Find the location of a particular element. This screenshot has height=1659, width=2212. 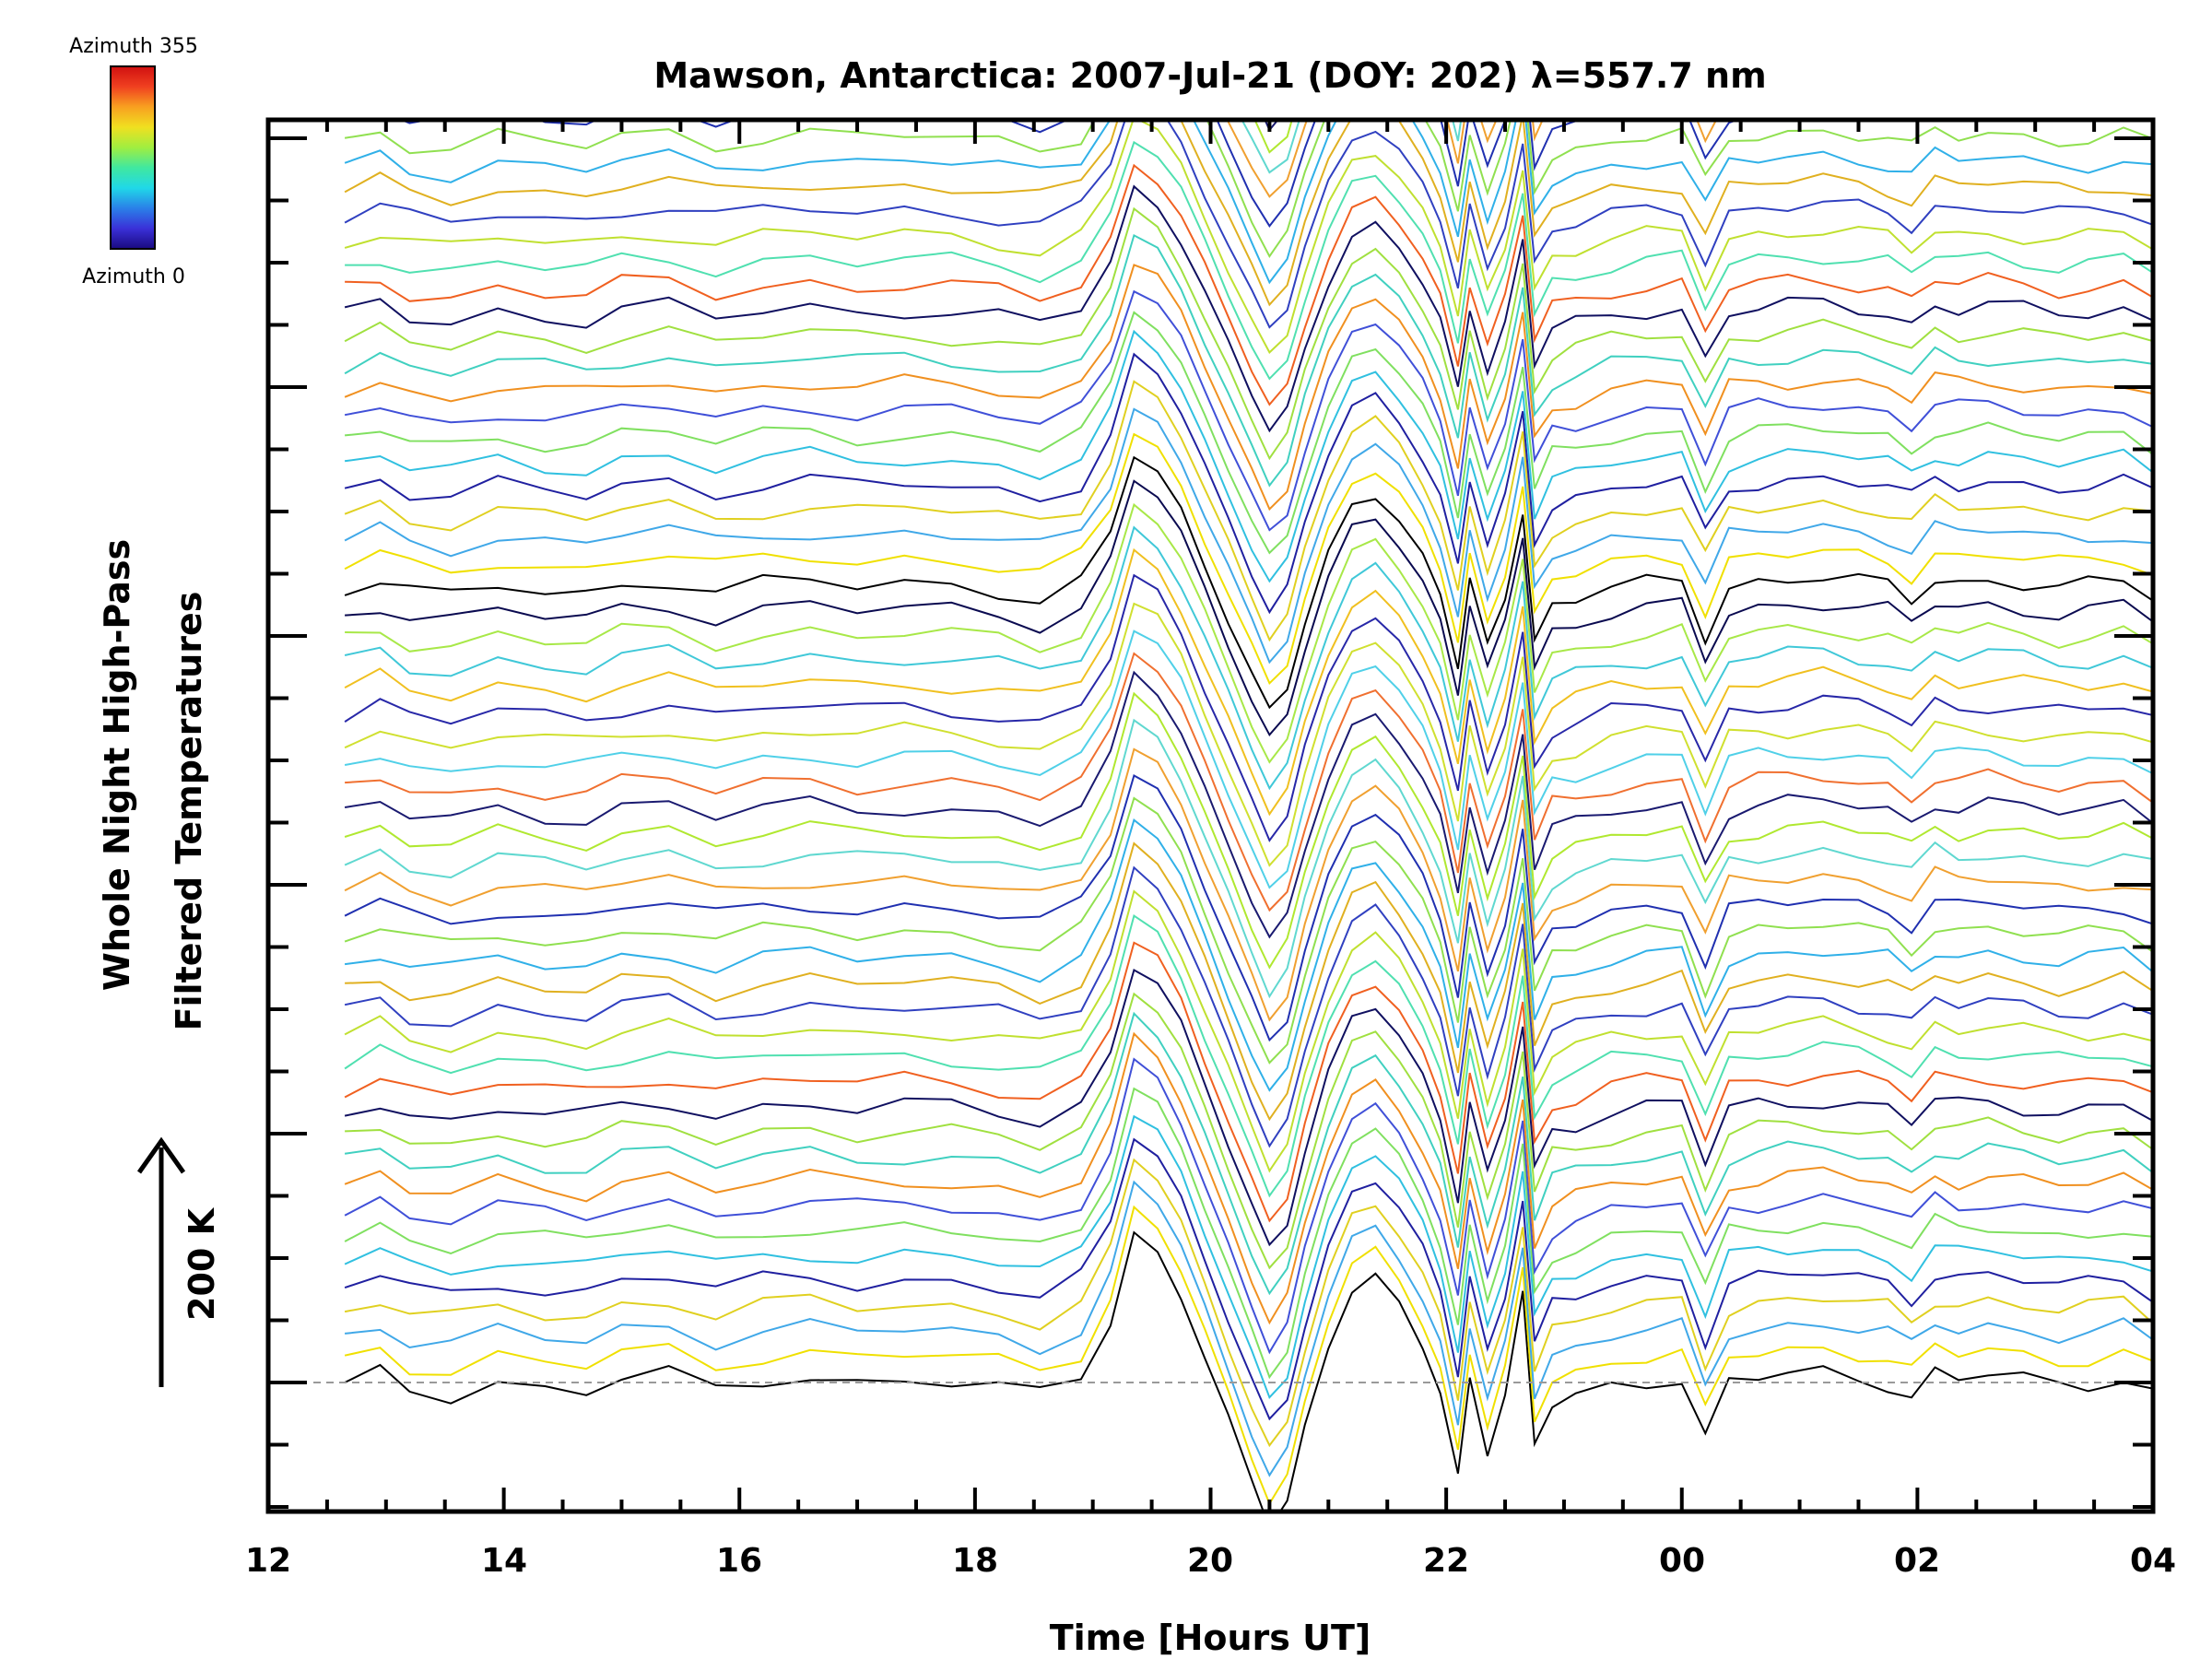

scale-indicator: 200 K is located at coordinates (179, 1261).